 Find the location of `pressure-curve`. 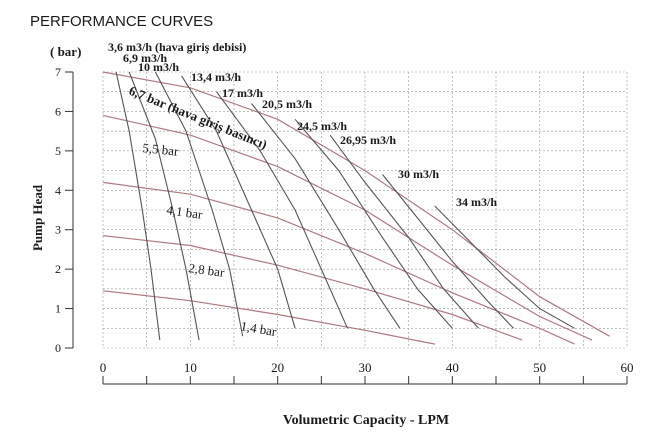

pressure-curve is located at coordinates (269, 317).